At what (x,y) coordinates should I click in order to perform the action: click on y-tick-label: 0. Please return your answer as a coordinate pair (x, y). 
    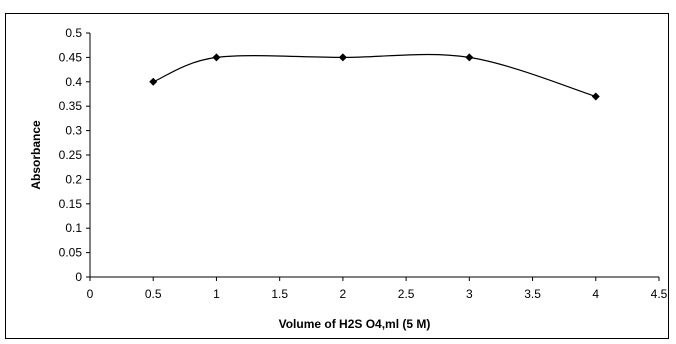
    Looking at the image, I should click on (78, 277).